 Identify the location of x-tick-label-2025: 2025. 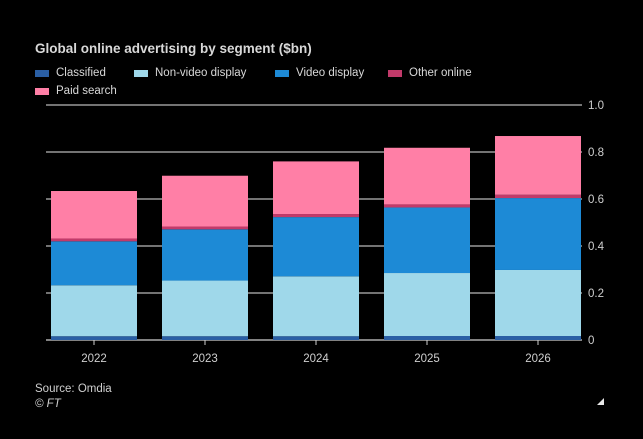
(427, 359).